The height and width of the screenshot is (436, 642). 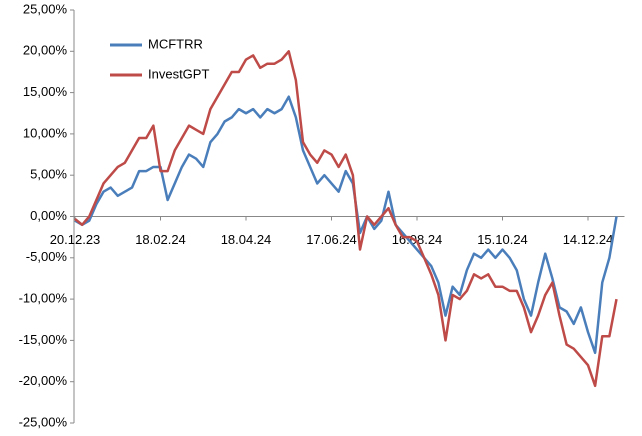 I want to click on y-tick-label: -5,00%, so click(x=47, y=256).